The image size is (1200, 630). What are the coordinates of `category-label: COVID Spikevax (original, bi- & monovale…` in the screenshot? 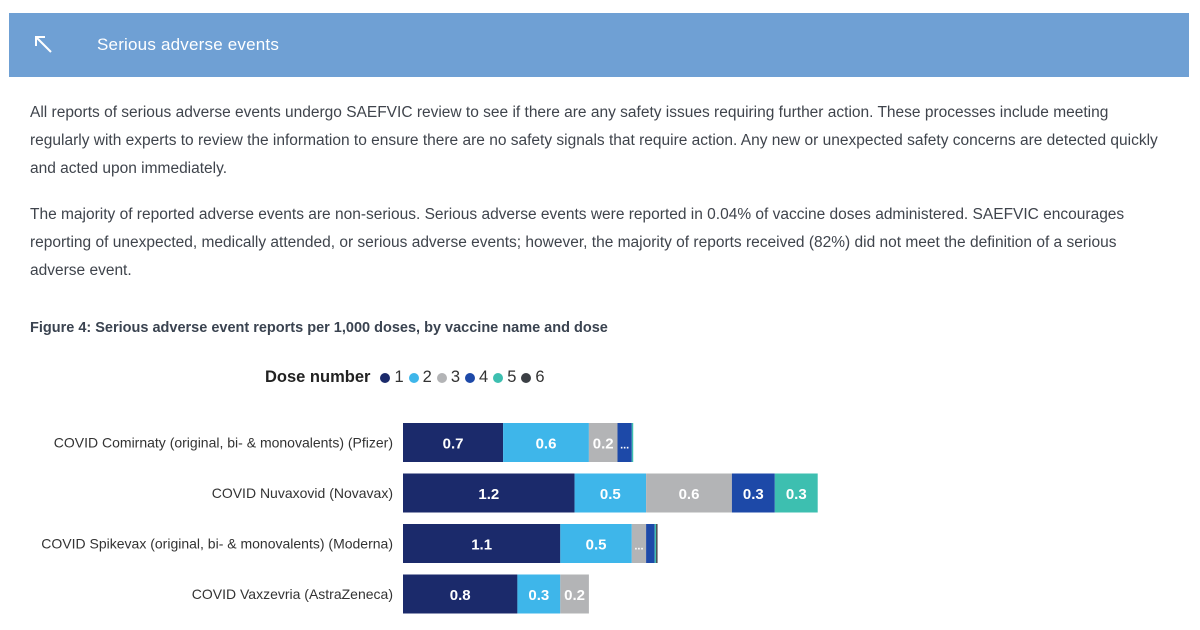 It's located at (217, 544).